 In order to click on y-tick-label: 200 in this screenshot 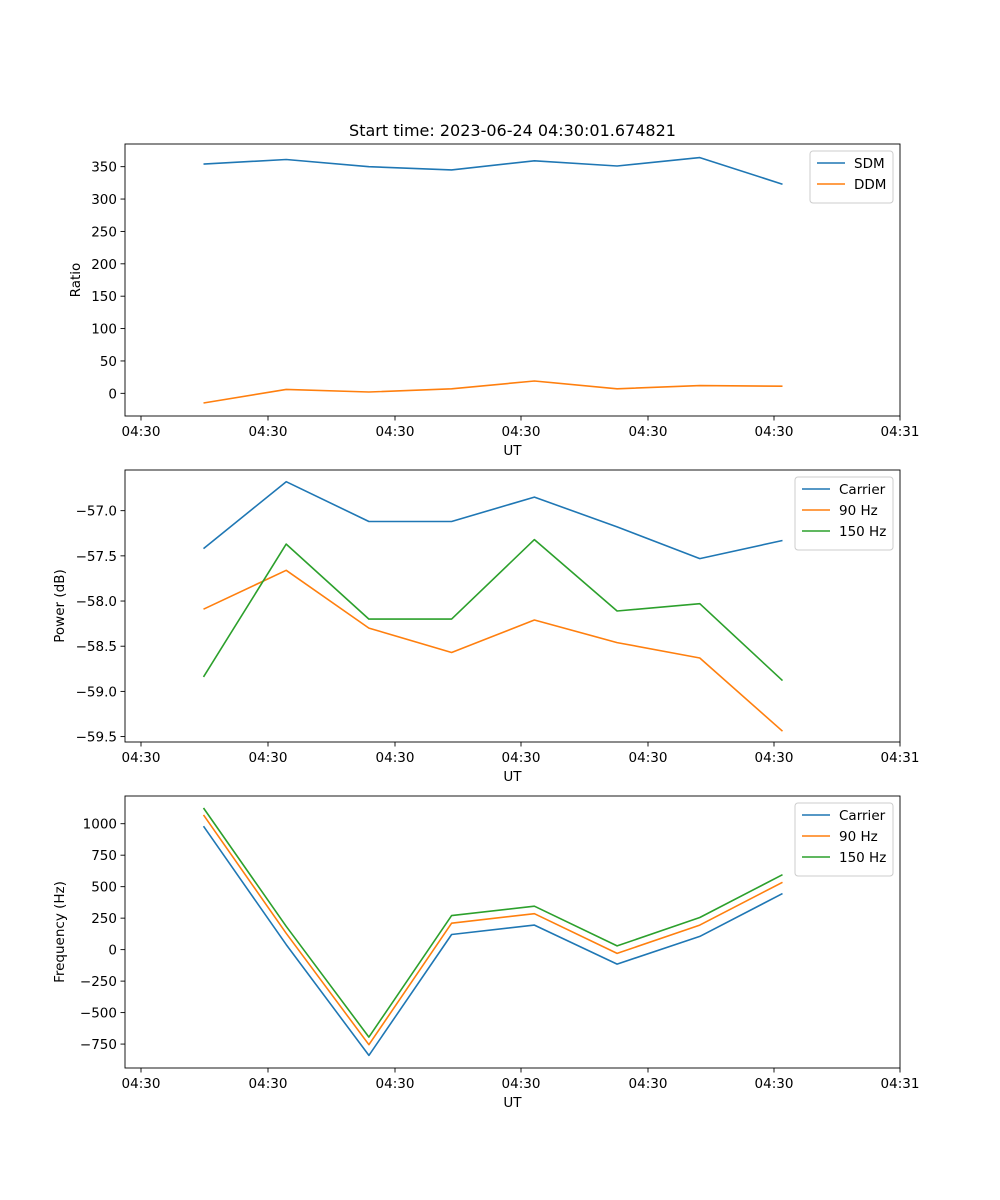, I will do `click(104, 265)`.